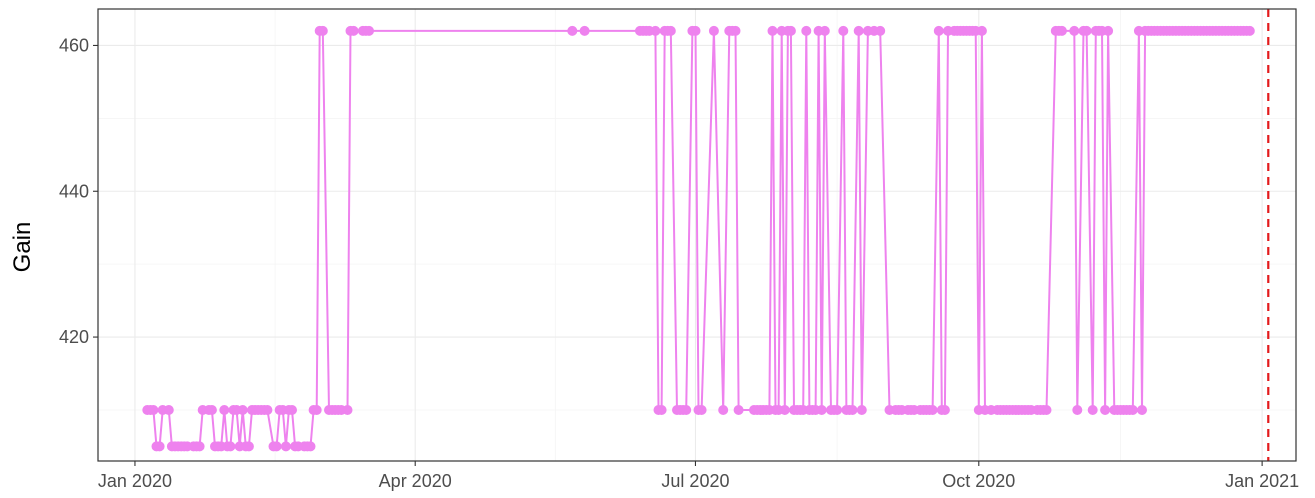 The height and width of the screenshot is (498, 1315). What do you see at coordinates (74, 191) in the screenshot?
I see `y-tick-label: 440` at bounding box center [74, 191].